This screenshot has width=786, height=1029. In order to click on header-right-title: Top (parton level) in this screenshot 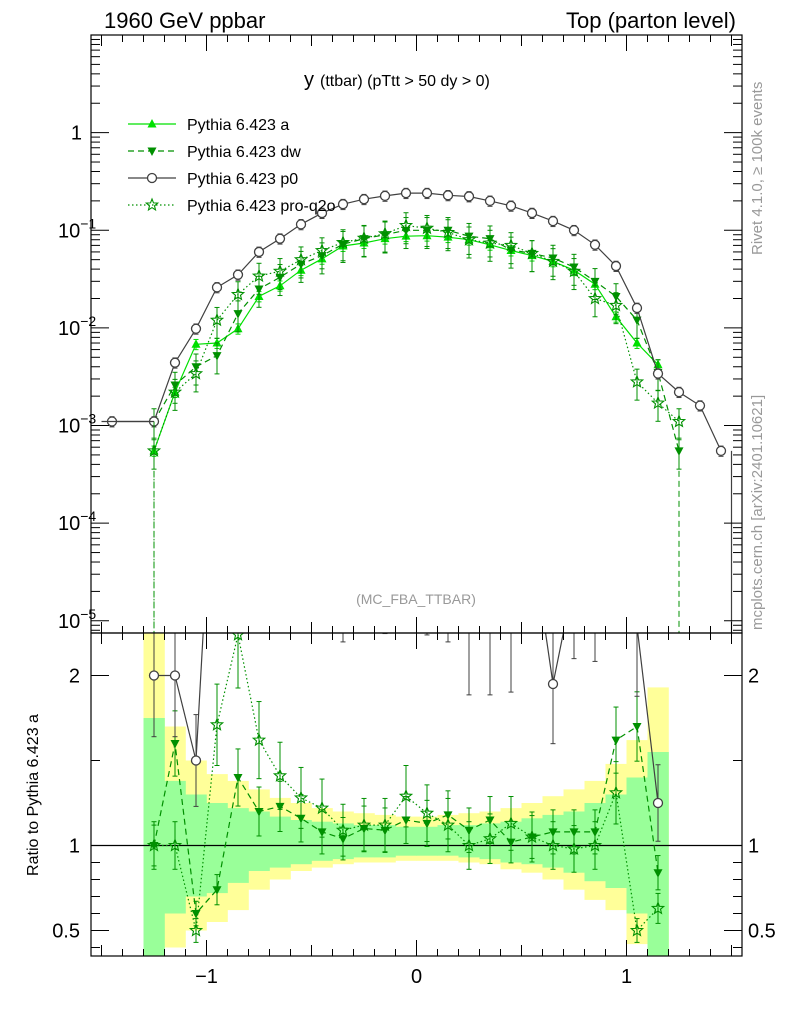, I will do `click(651, 20)`.